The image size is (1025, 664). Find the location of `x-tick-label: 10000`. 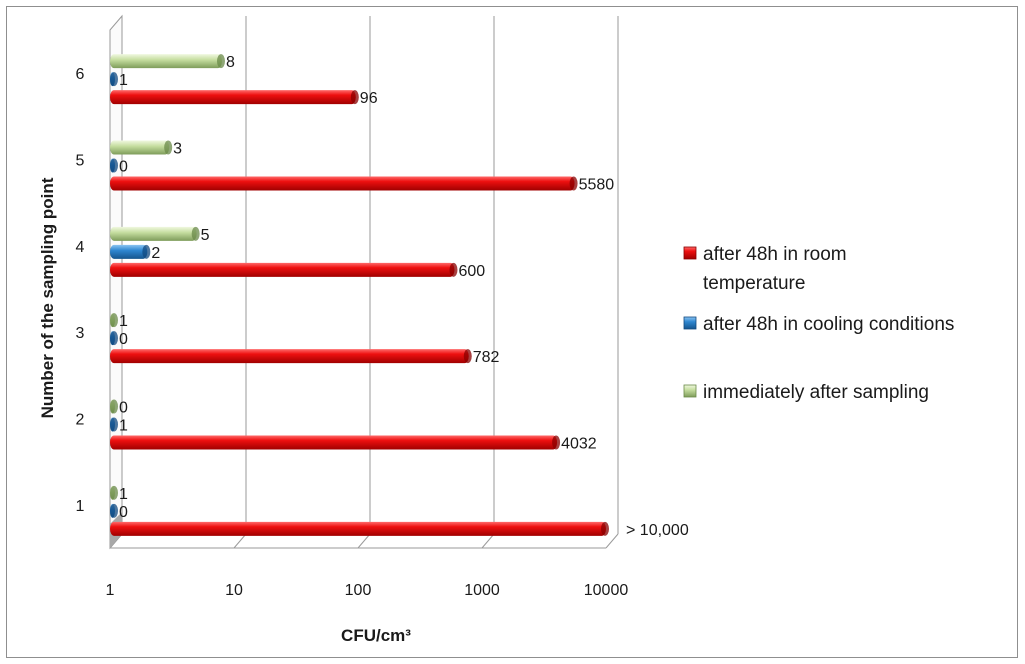

x-tick-label: 10000 is located at coordinates (606, 590).